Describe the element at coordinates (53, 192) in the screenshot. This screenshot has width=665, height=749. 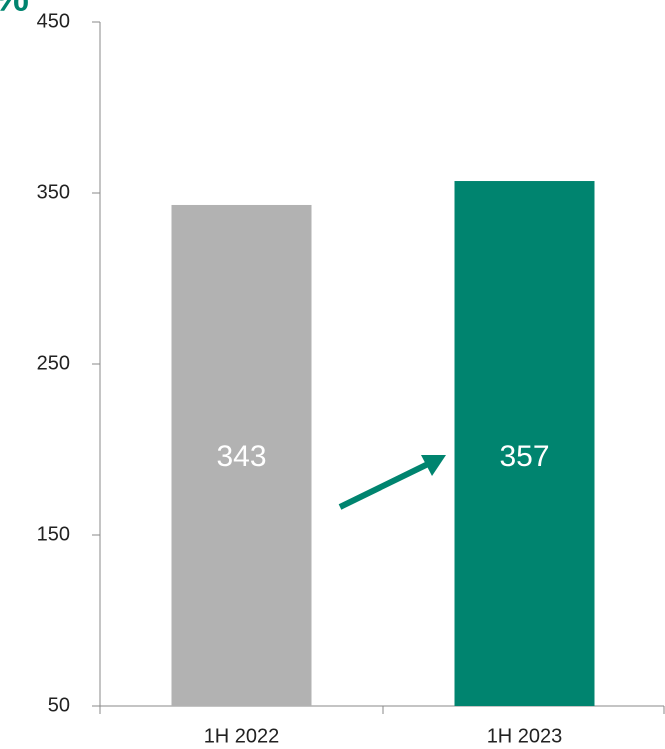
I see `y-tick-label: 350` at that location.